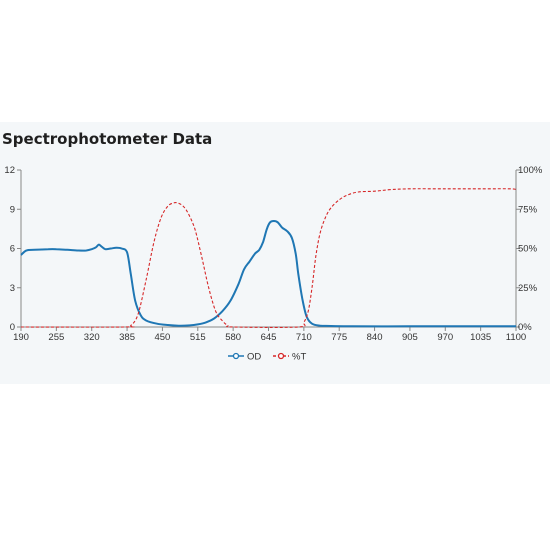 The height and width of the screenshot is (550, 550). Describe the element at coordinates (445, 337) in the screenshot. I see `x-tick-label: 970` at that location.